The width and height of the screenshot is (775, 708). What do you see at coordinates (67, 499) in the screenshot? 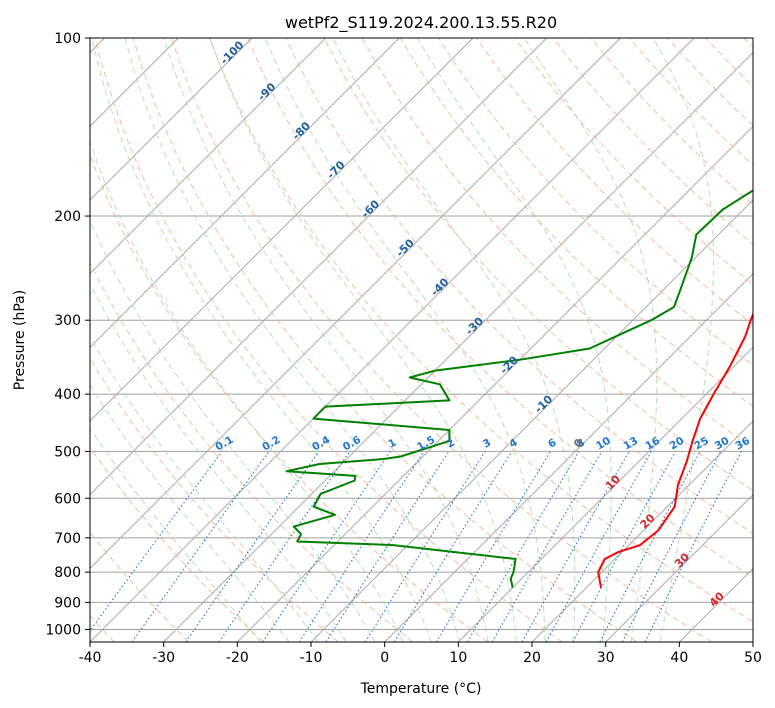
I see `y-tick-label: 600` at bounding box center [67, 499].